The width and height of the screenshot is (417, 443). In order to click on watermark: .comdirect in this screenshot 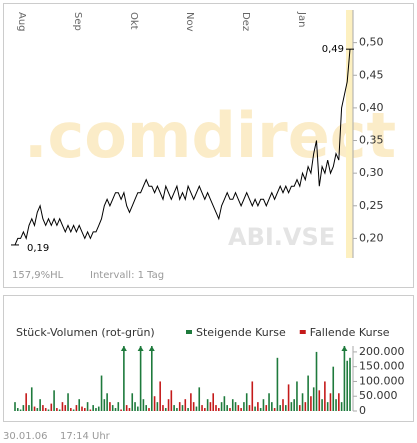, I will do `click(210, 135)`.